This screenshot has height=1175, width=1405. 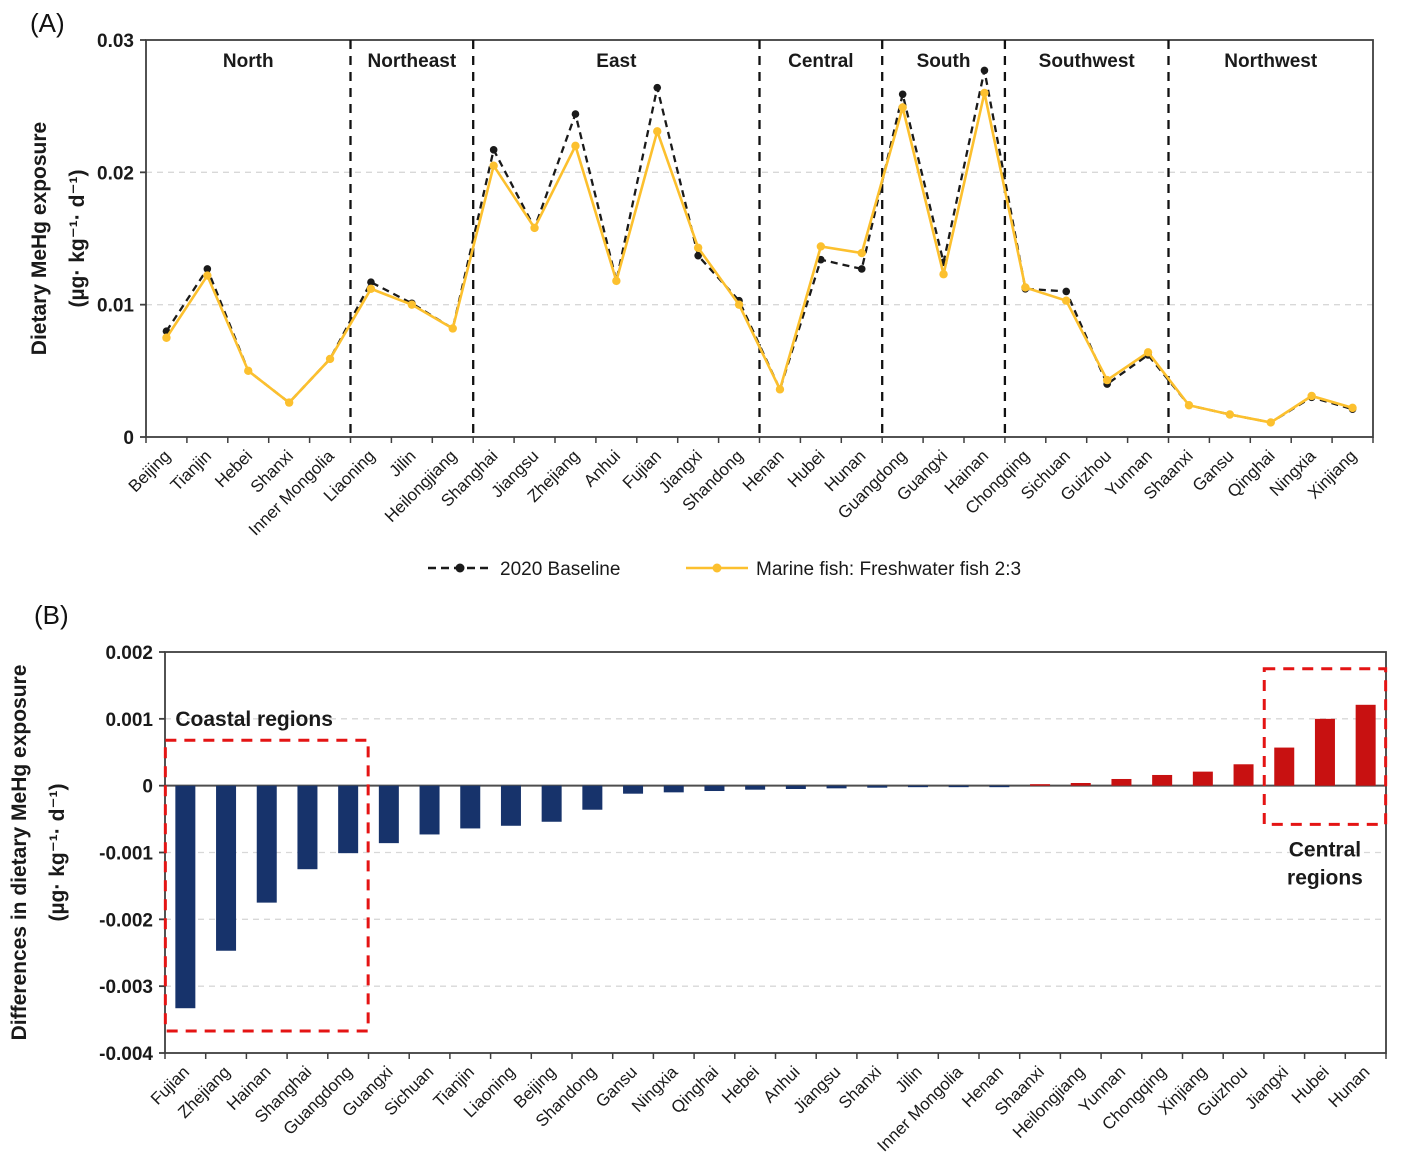 What do you see at coordinates (126, 854) in the screenshot?
I see `y-tick-label: -0.001` at bounding box center [126, 854].